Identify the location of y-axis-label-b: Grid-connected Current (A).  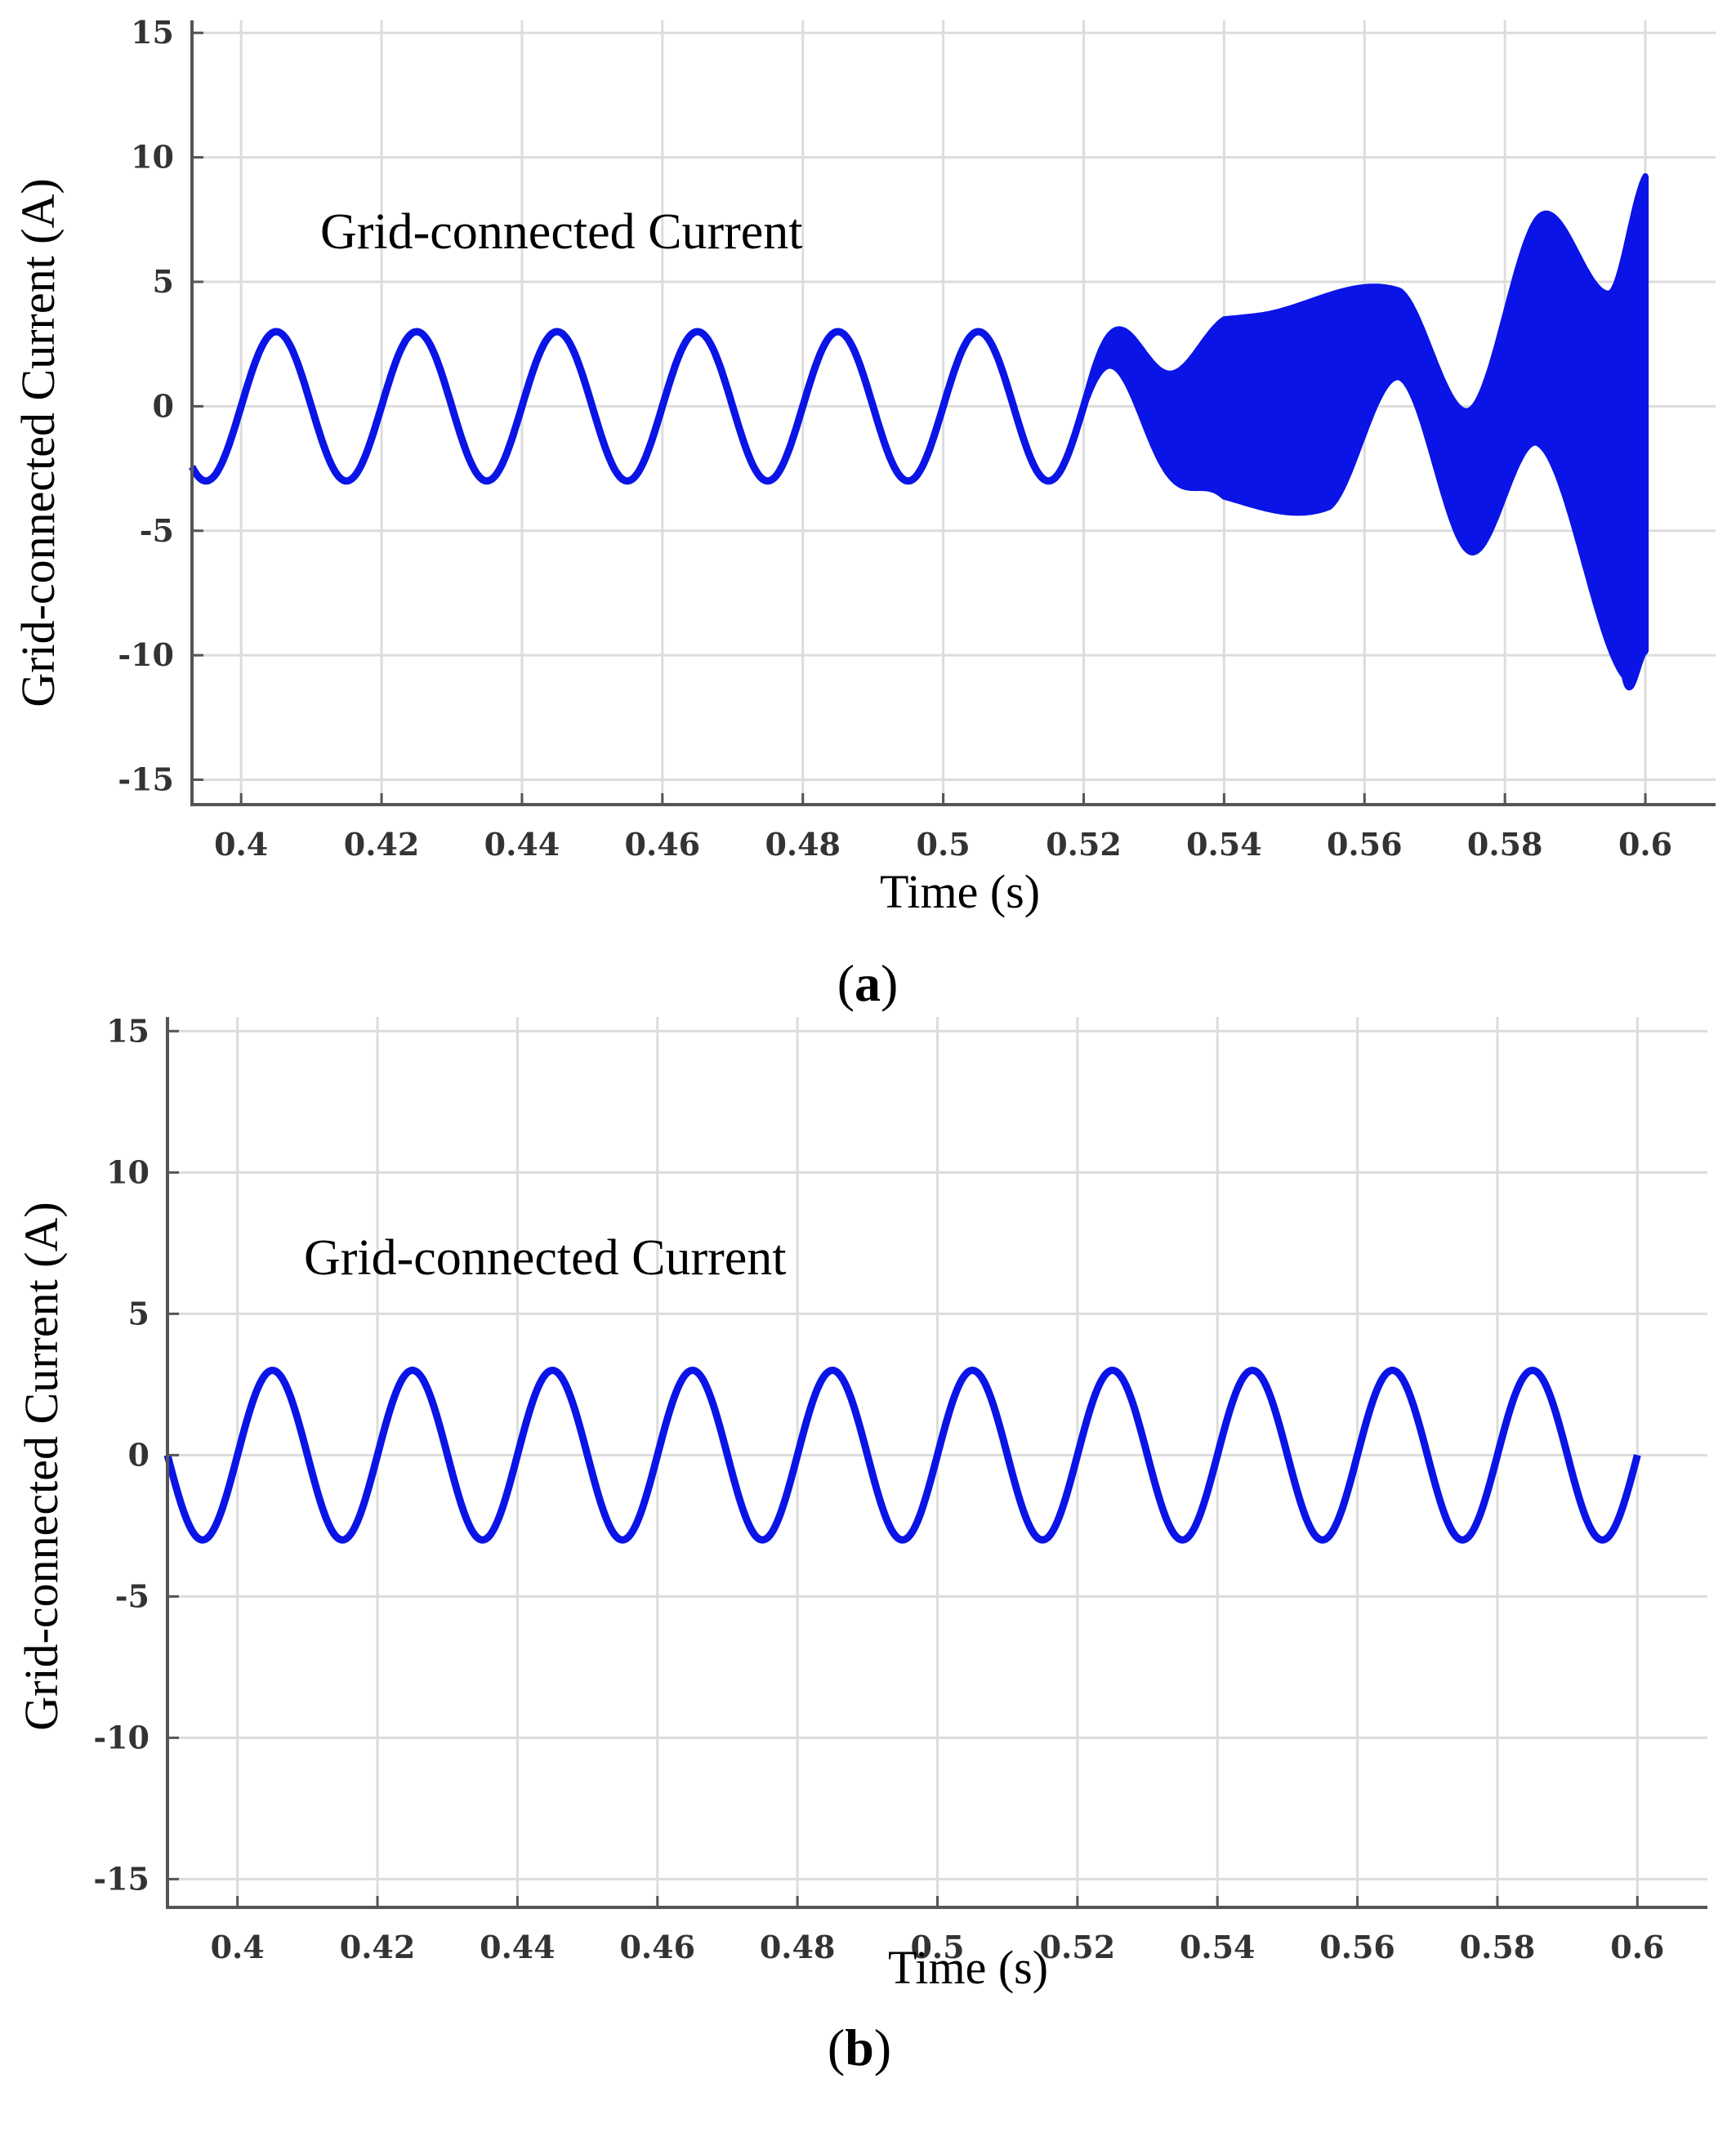
(42, 1466).